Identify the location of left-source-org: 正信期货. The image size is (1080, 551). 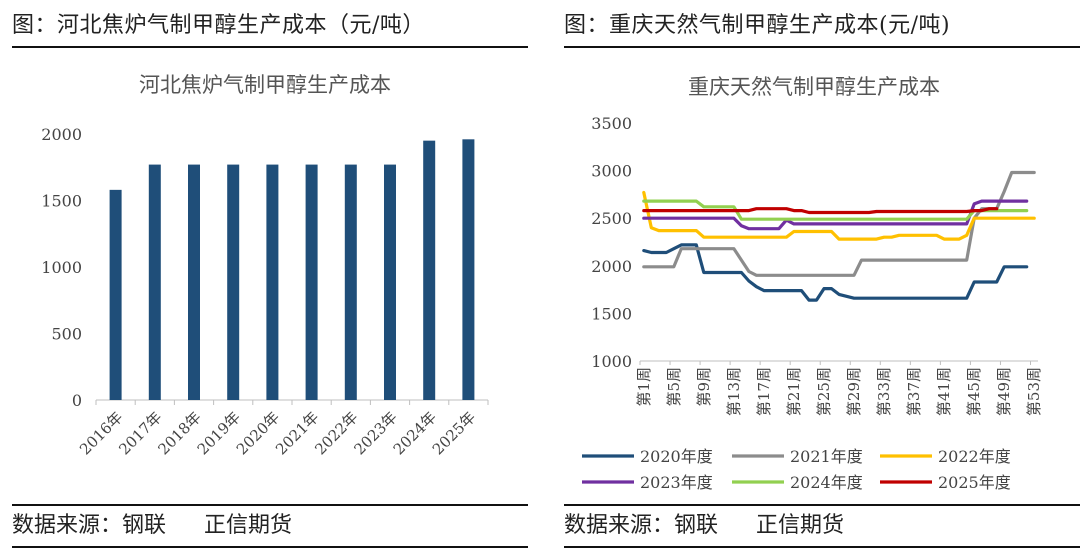
(248, 525).